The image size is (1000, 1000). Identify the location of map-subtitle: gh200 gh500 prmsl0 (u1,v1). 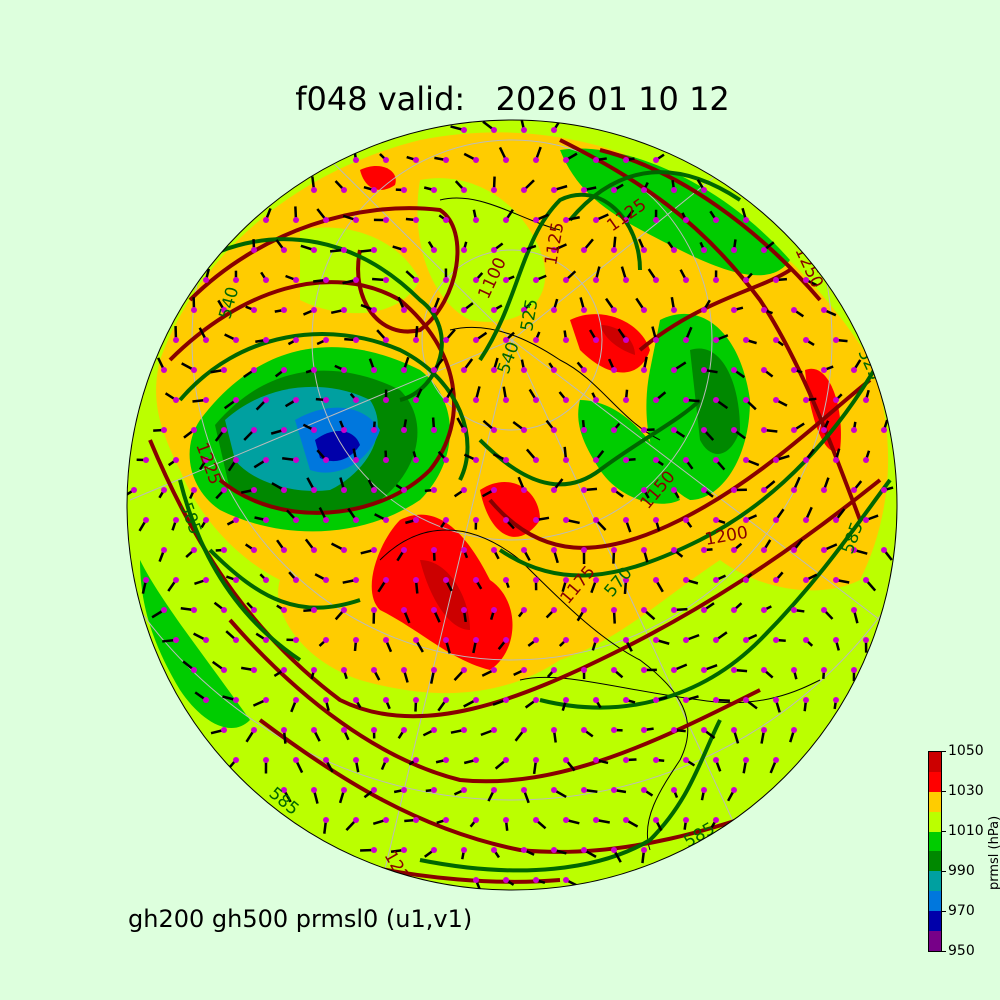
(300, 919).